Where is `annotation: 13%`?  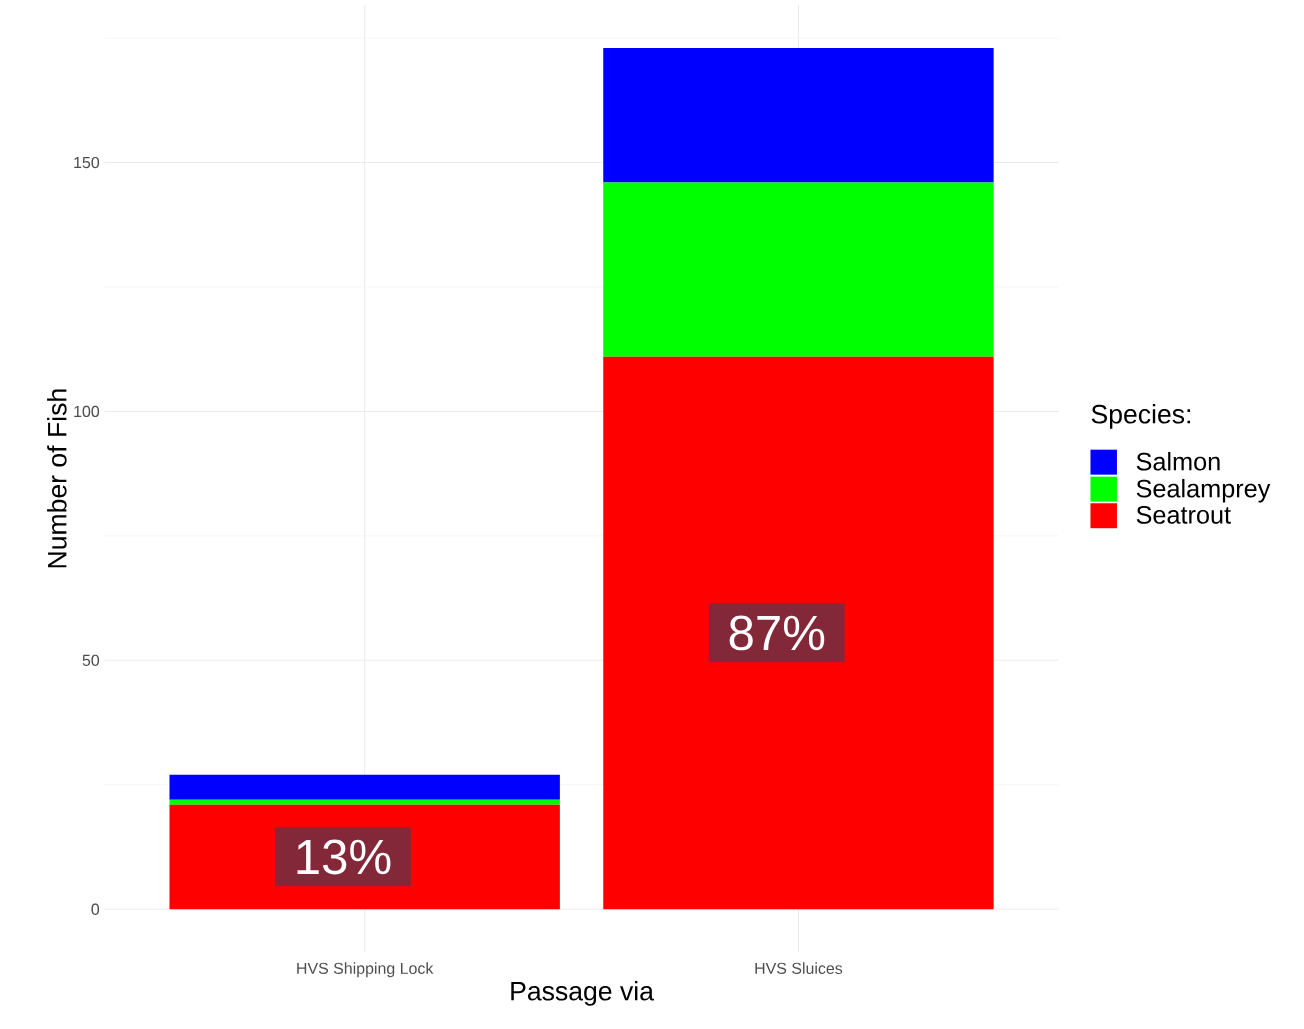
annotation: 13% is located at coordinates (344, 857).